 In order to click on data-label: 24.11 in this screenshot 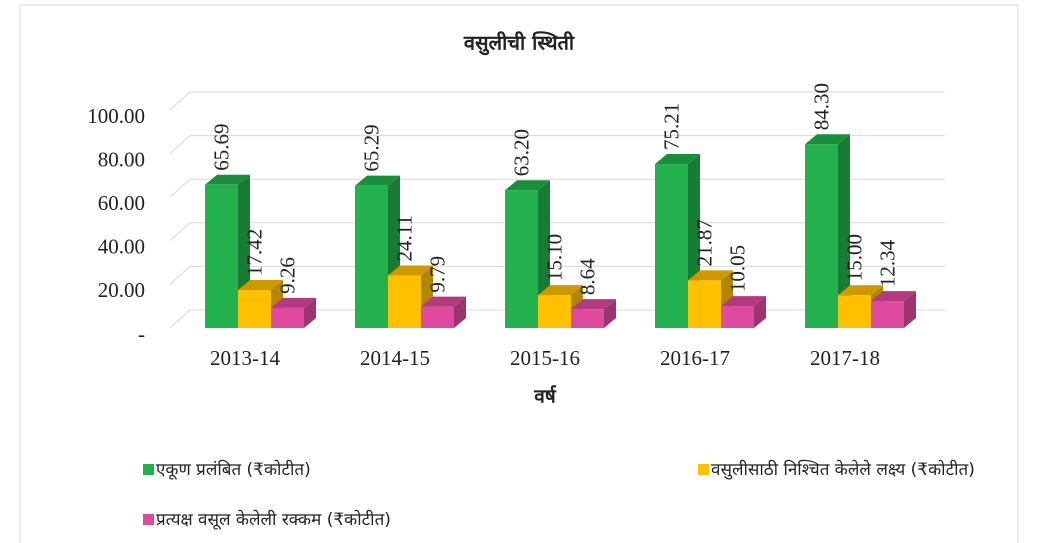, I will do `click(404, 238)`.